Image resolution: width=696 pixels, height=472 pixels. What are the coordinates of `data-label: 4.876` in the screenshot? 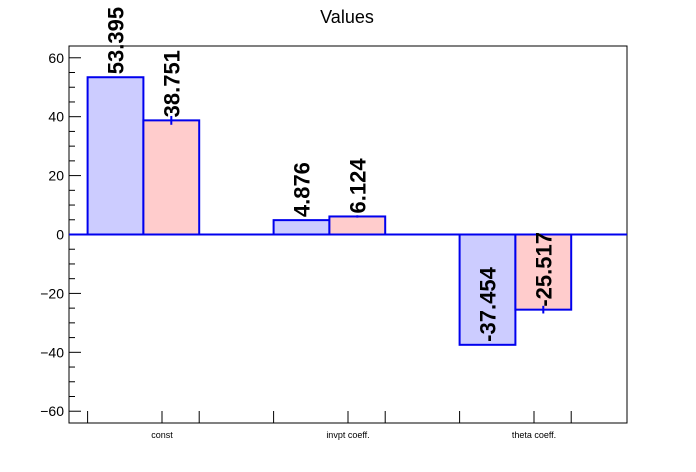 It's located at (302, 189).